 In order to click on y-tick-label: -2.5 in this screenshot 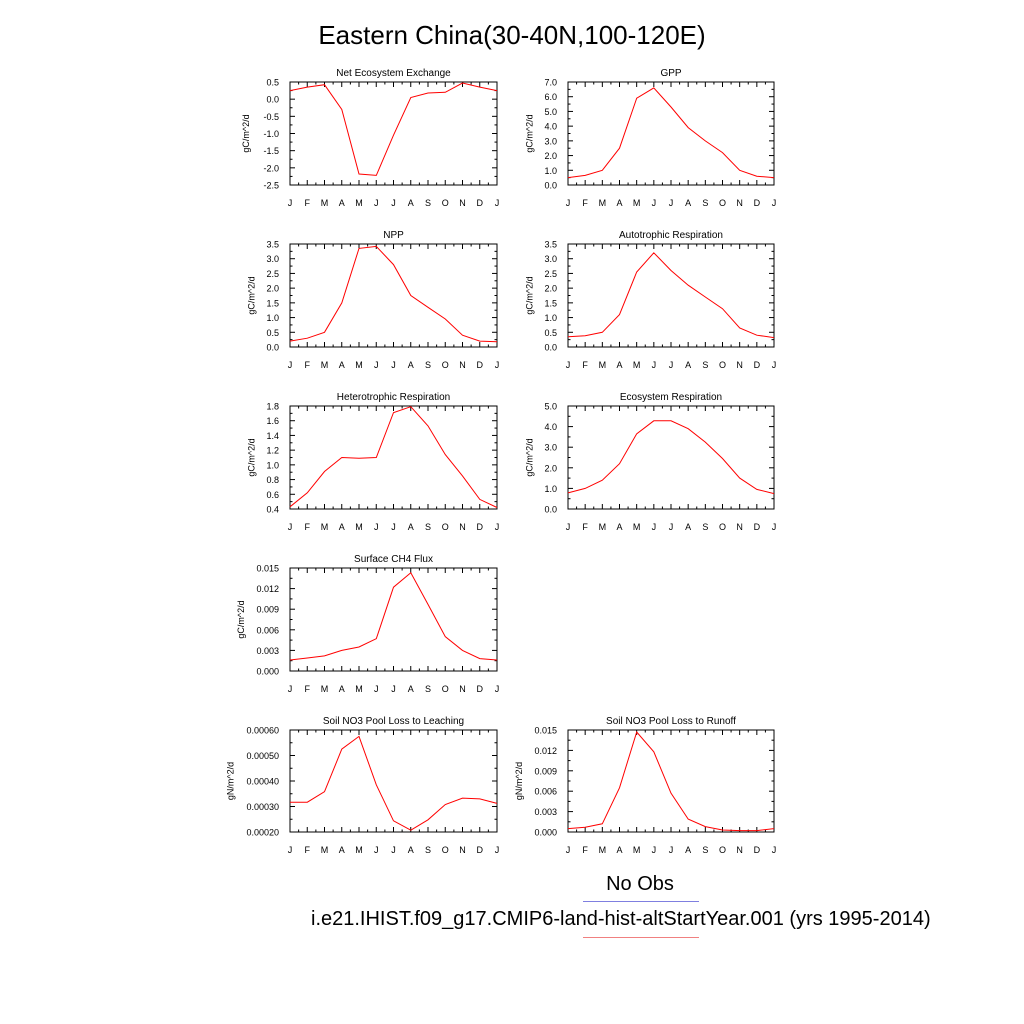, I will do `click(271, 186)`.